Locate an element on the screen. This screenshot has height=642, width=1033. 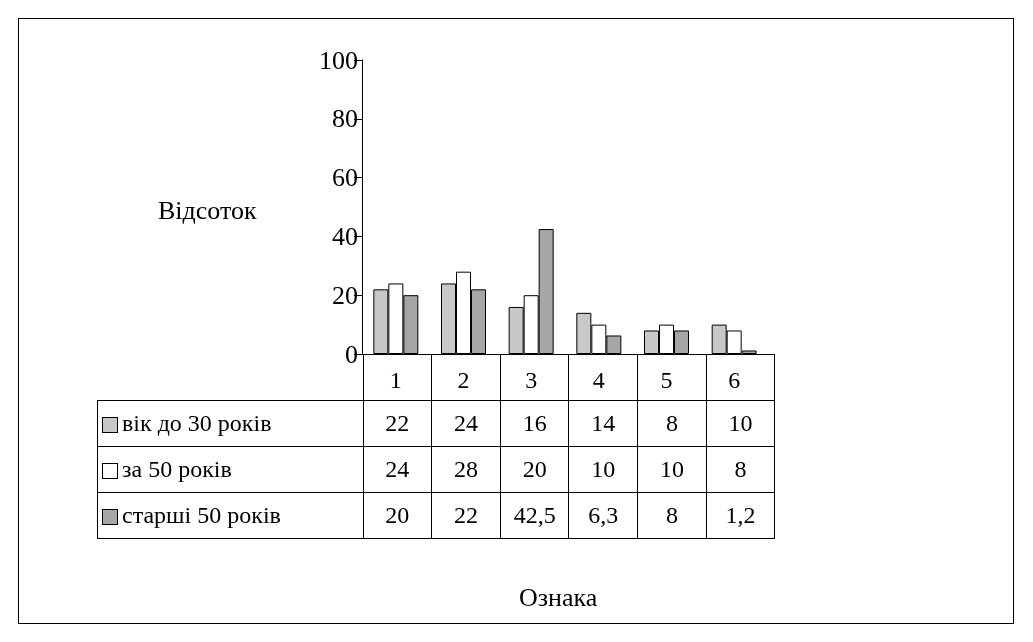
x-tick-label: 6 is located at coordinates (734, 380).